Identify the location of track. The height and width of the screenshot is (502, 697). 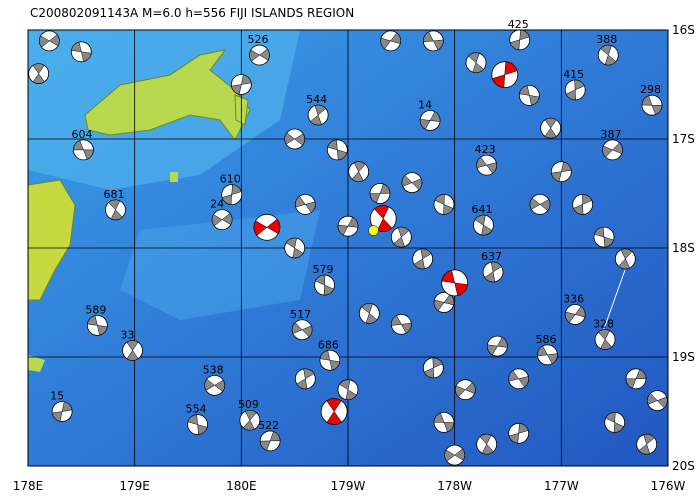
(612, 305).